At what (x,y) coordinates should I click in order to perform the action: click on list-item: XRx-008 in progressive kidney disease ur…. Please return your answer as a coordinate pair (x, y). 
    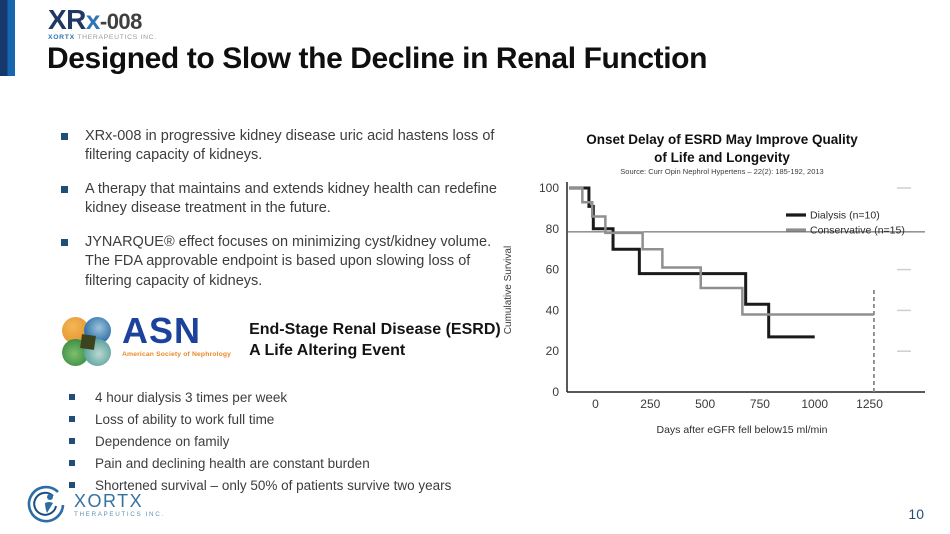
    Looking at the image, I should click on (274, 146).